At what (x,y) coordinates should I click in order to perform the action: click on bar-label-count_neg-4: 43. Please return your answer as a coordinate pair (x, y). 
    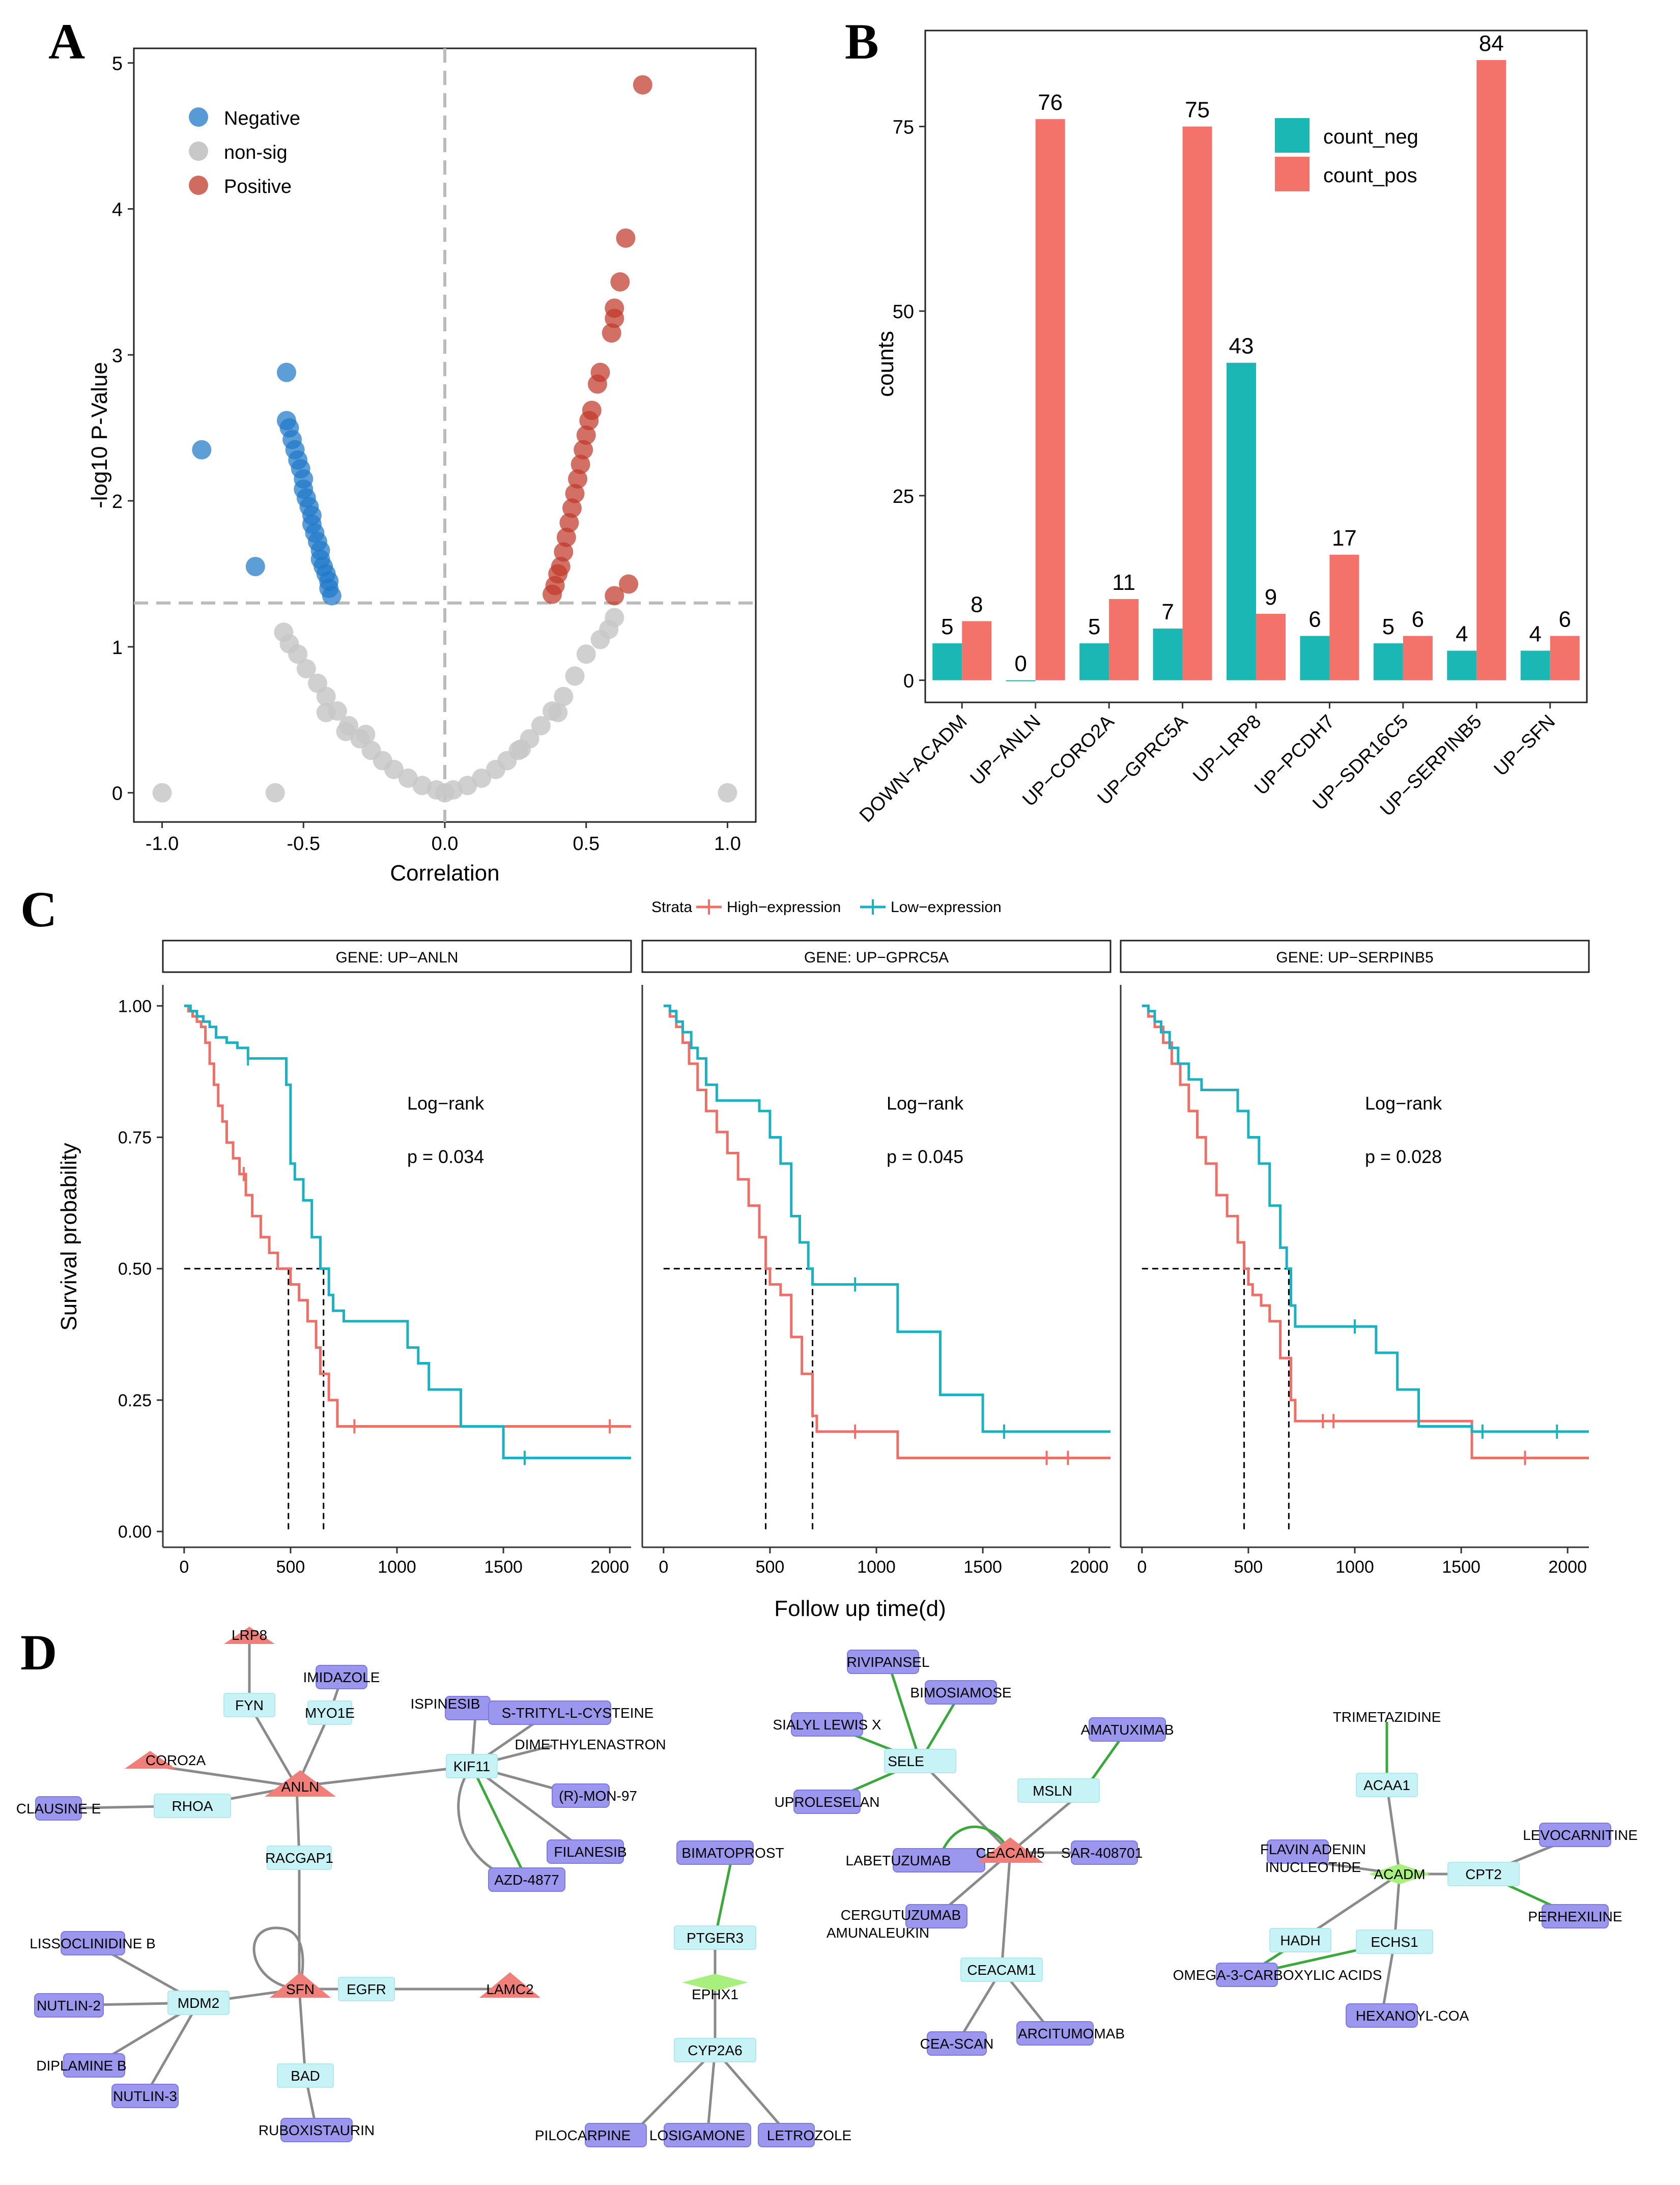
    Looking at the image, I should click on (1241, 346).